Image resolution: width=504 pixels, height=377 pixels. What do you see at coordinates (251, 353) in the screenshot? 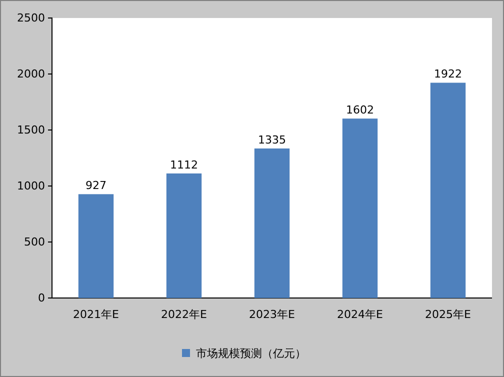
I see `legend-label: 市场规模预测（亿元）` at bounding box center [251, 353].